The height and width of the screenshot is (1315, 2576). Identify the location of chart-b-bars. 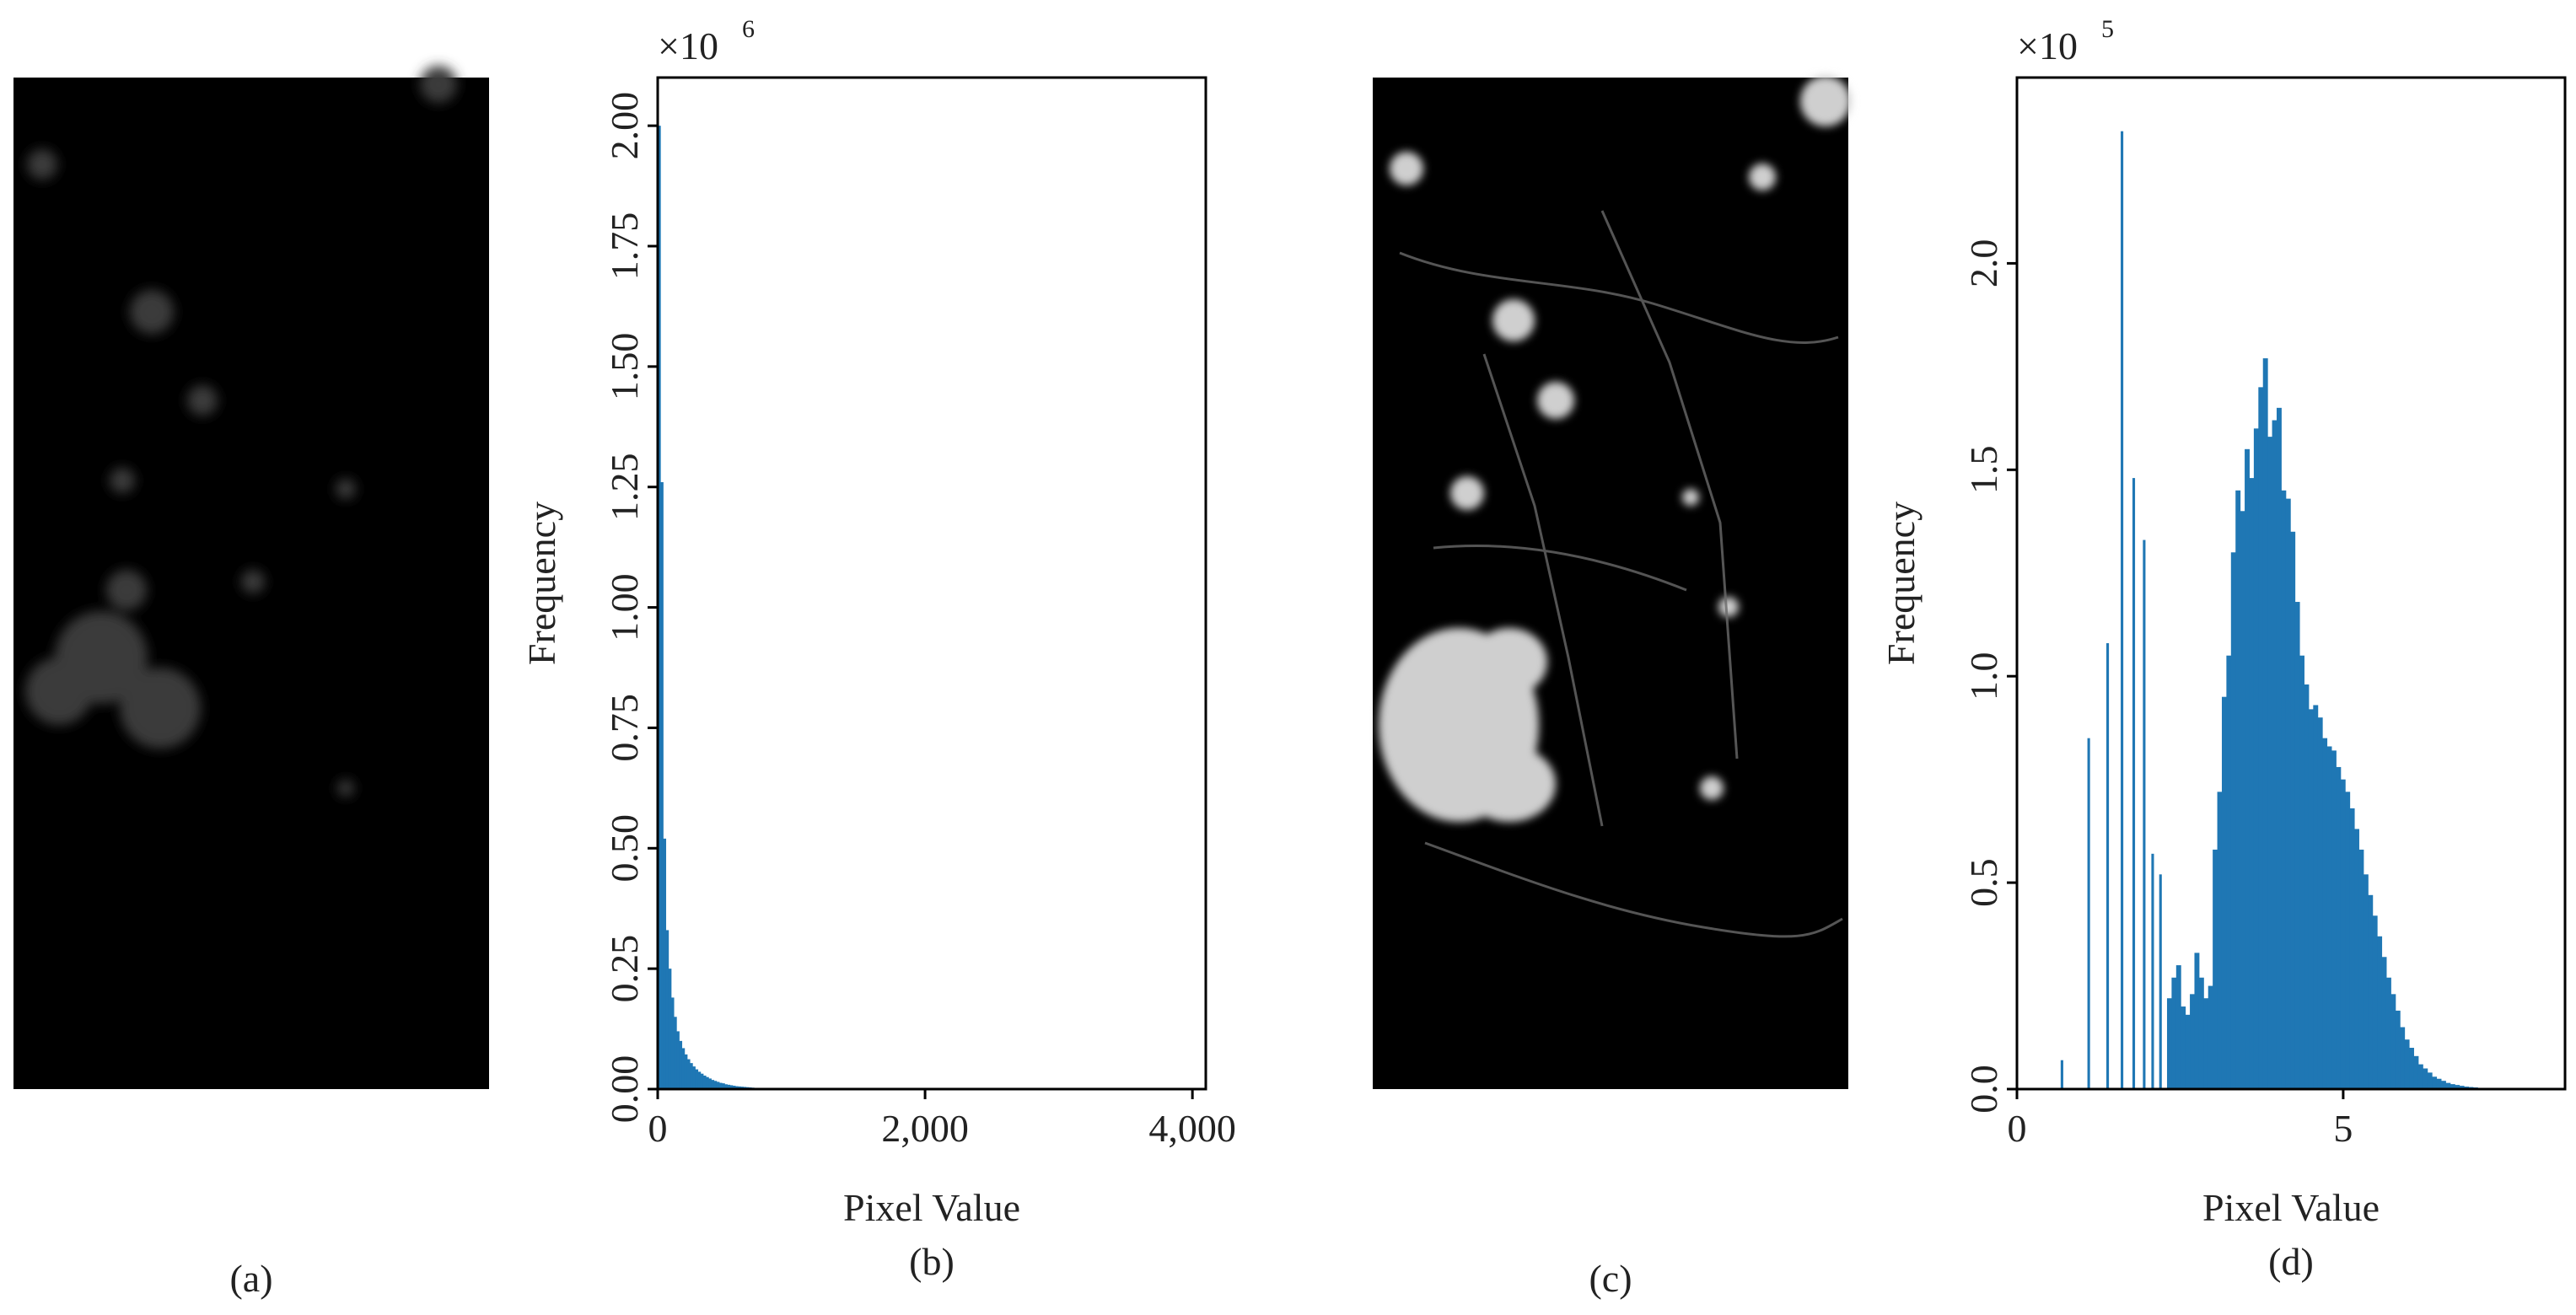
(738, 608).